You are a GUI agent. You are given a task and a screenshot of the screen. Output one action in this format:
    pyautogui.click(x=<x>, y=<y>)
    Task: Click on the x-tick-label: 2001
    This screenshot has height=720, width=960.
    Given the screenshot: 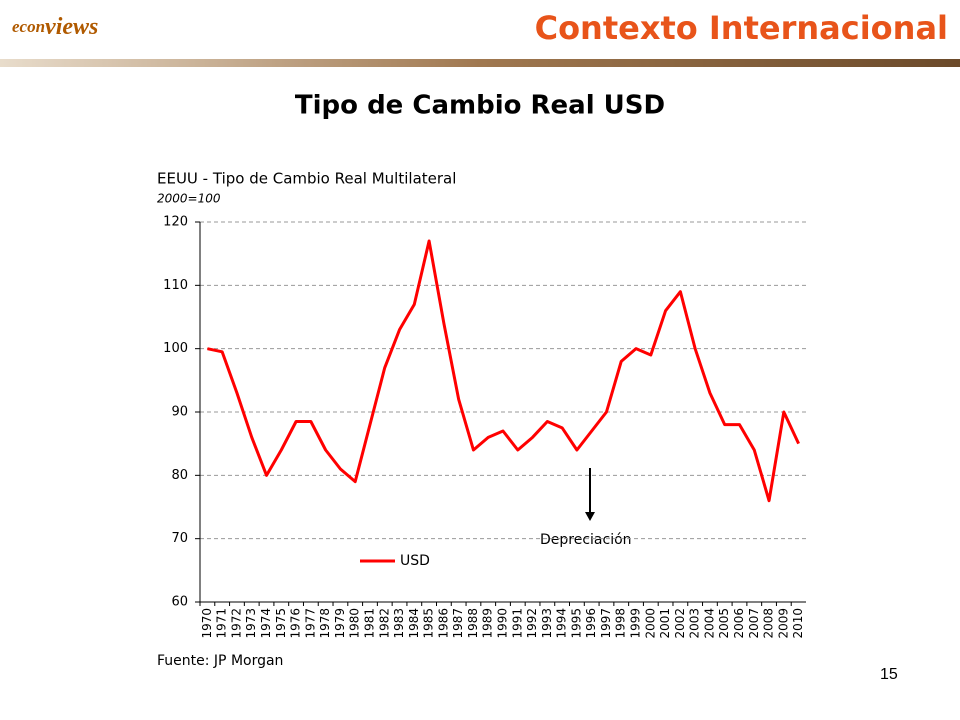 What is the action you would take?
    pyautogui.click(x=665, y=623)
    